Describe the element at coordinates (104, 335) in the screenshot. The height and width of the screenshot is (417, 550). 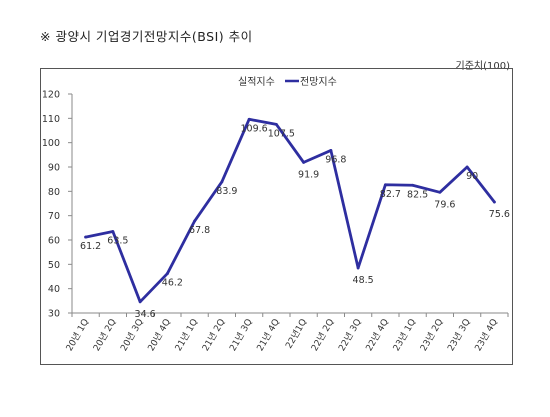
I see `x-tick-label: 20년 2Q` at that location.